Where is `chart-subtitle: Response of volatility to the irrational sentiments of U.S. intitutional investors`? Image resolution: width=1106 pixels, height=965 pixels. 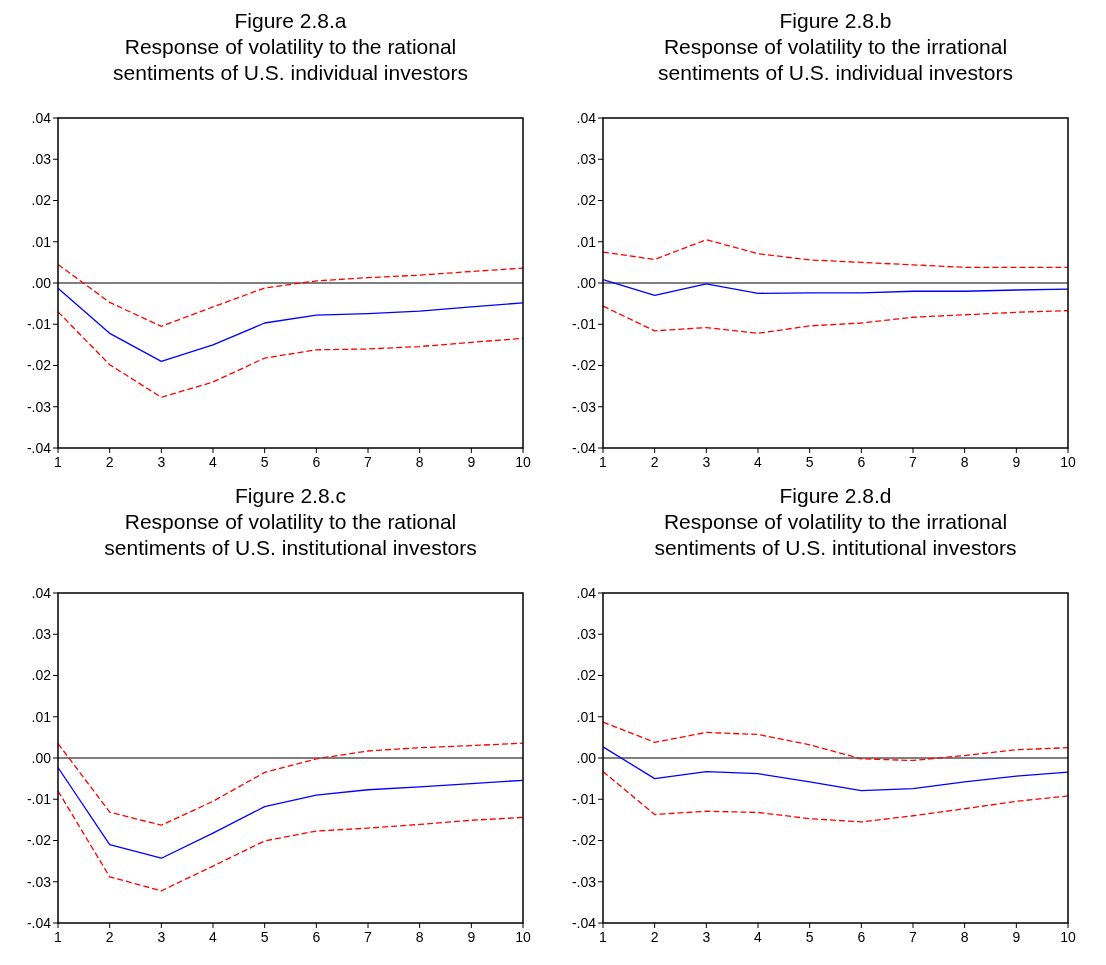 chart-subtitle: Response of volatility to the irrational sentiments of U.S. intitutional investors is located at coordinates (835, 534).